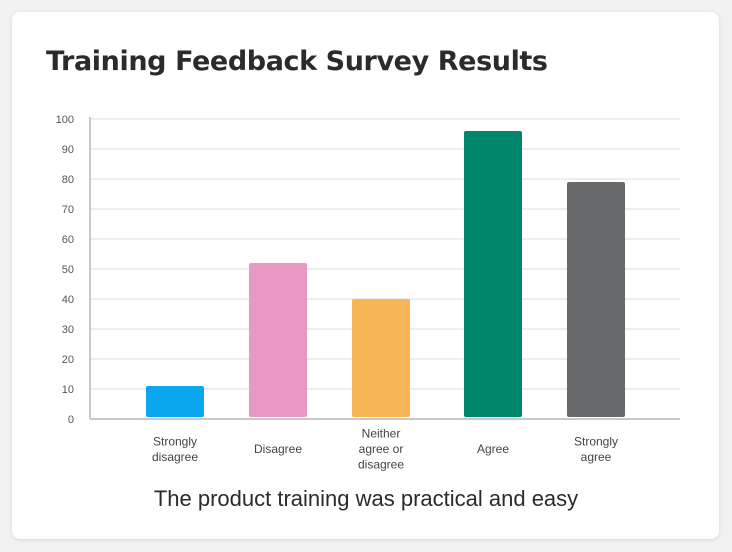  What do you see at coordinates (278, 449) in the screenshot?
I see `x-tick-label: Disagree` at bounding box center [278, 449].